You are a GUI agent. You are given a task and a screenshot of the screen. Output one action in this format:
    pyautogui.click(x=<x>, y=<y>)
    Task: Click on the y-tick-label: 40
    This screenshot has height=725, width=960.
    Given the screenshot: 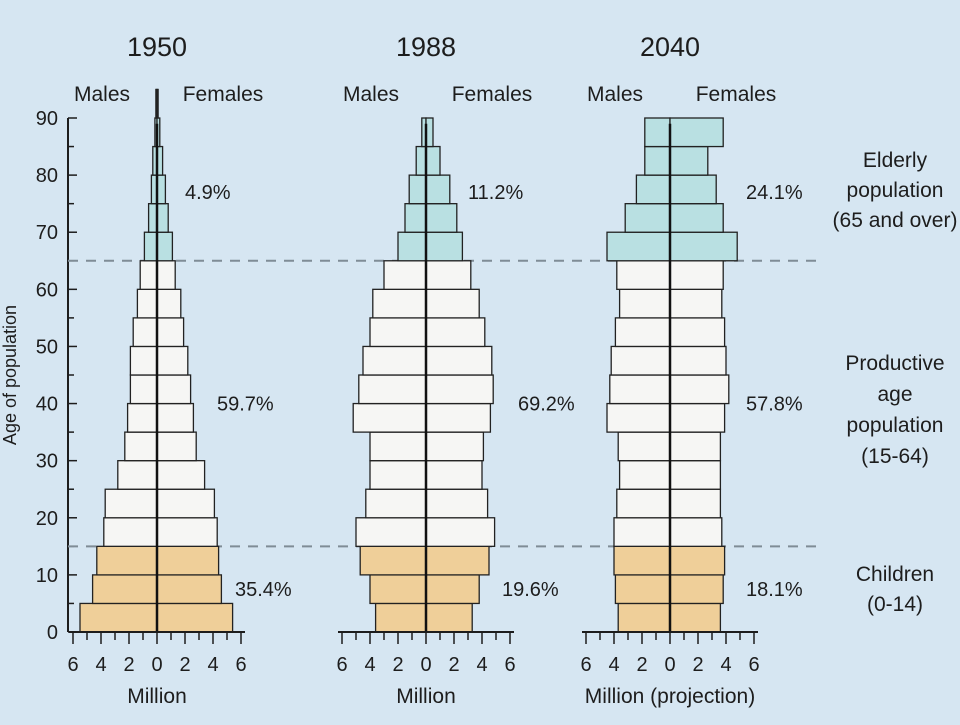 What is the action you would take?
    pyautogui.click(x=47, y=405)
    